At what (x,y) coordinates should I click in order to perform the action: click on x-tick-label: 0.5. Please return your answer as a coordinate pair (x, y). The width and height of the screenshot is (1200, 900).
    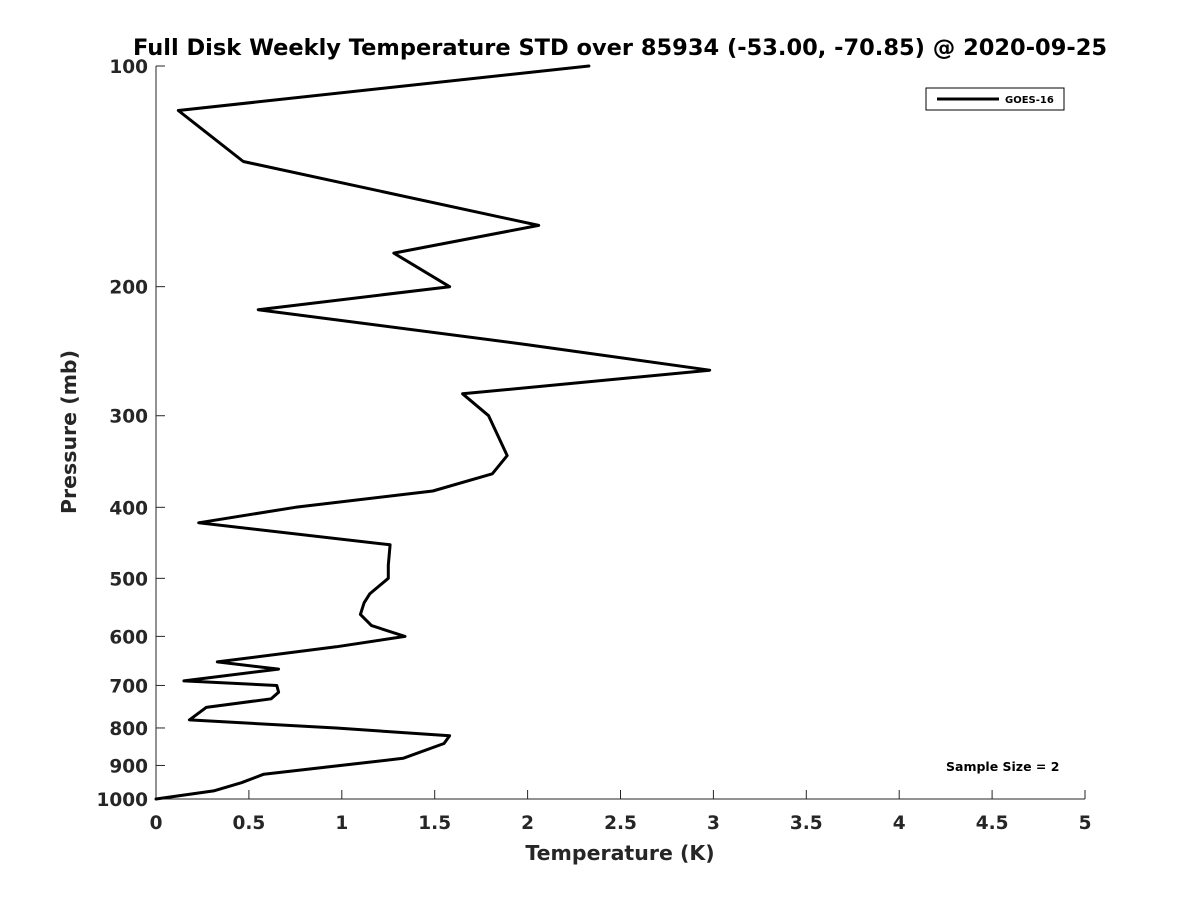
    Looking at the image, I should click on (249, 823).